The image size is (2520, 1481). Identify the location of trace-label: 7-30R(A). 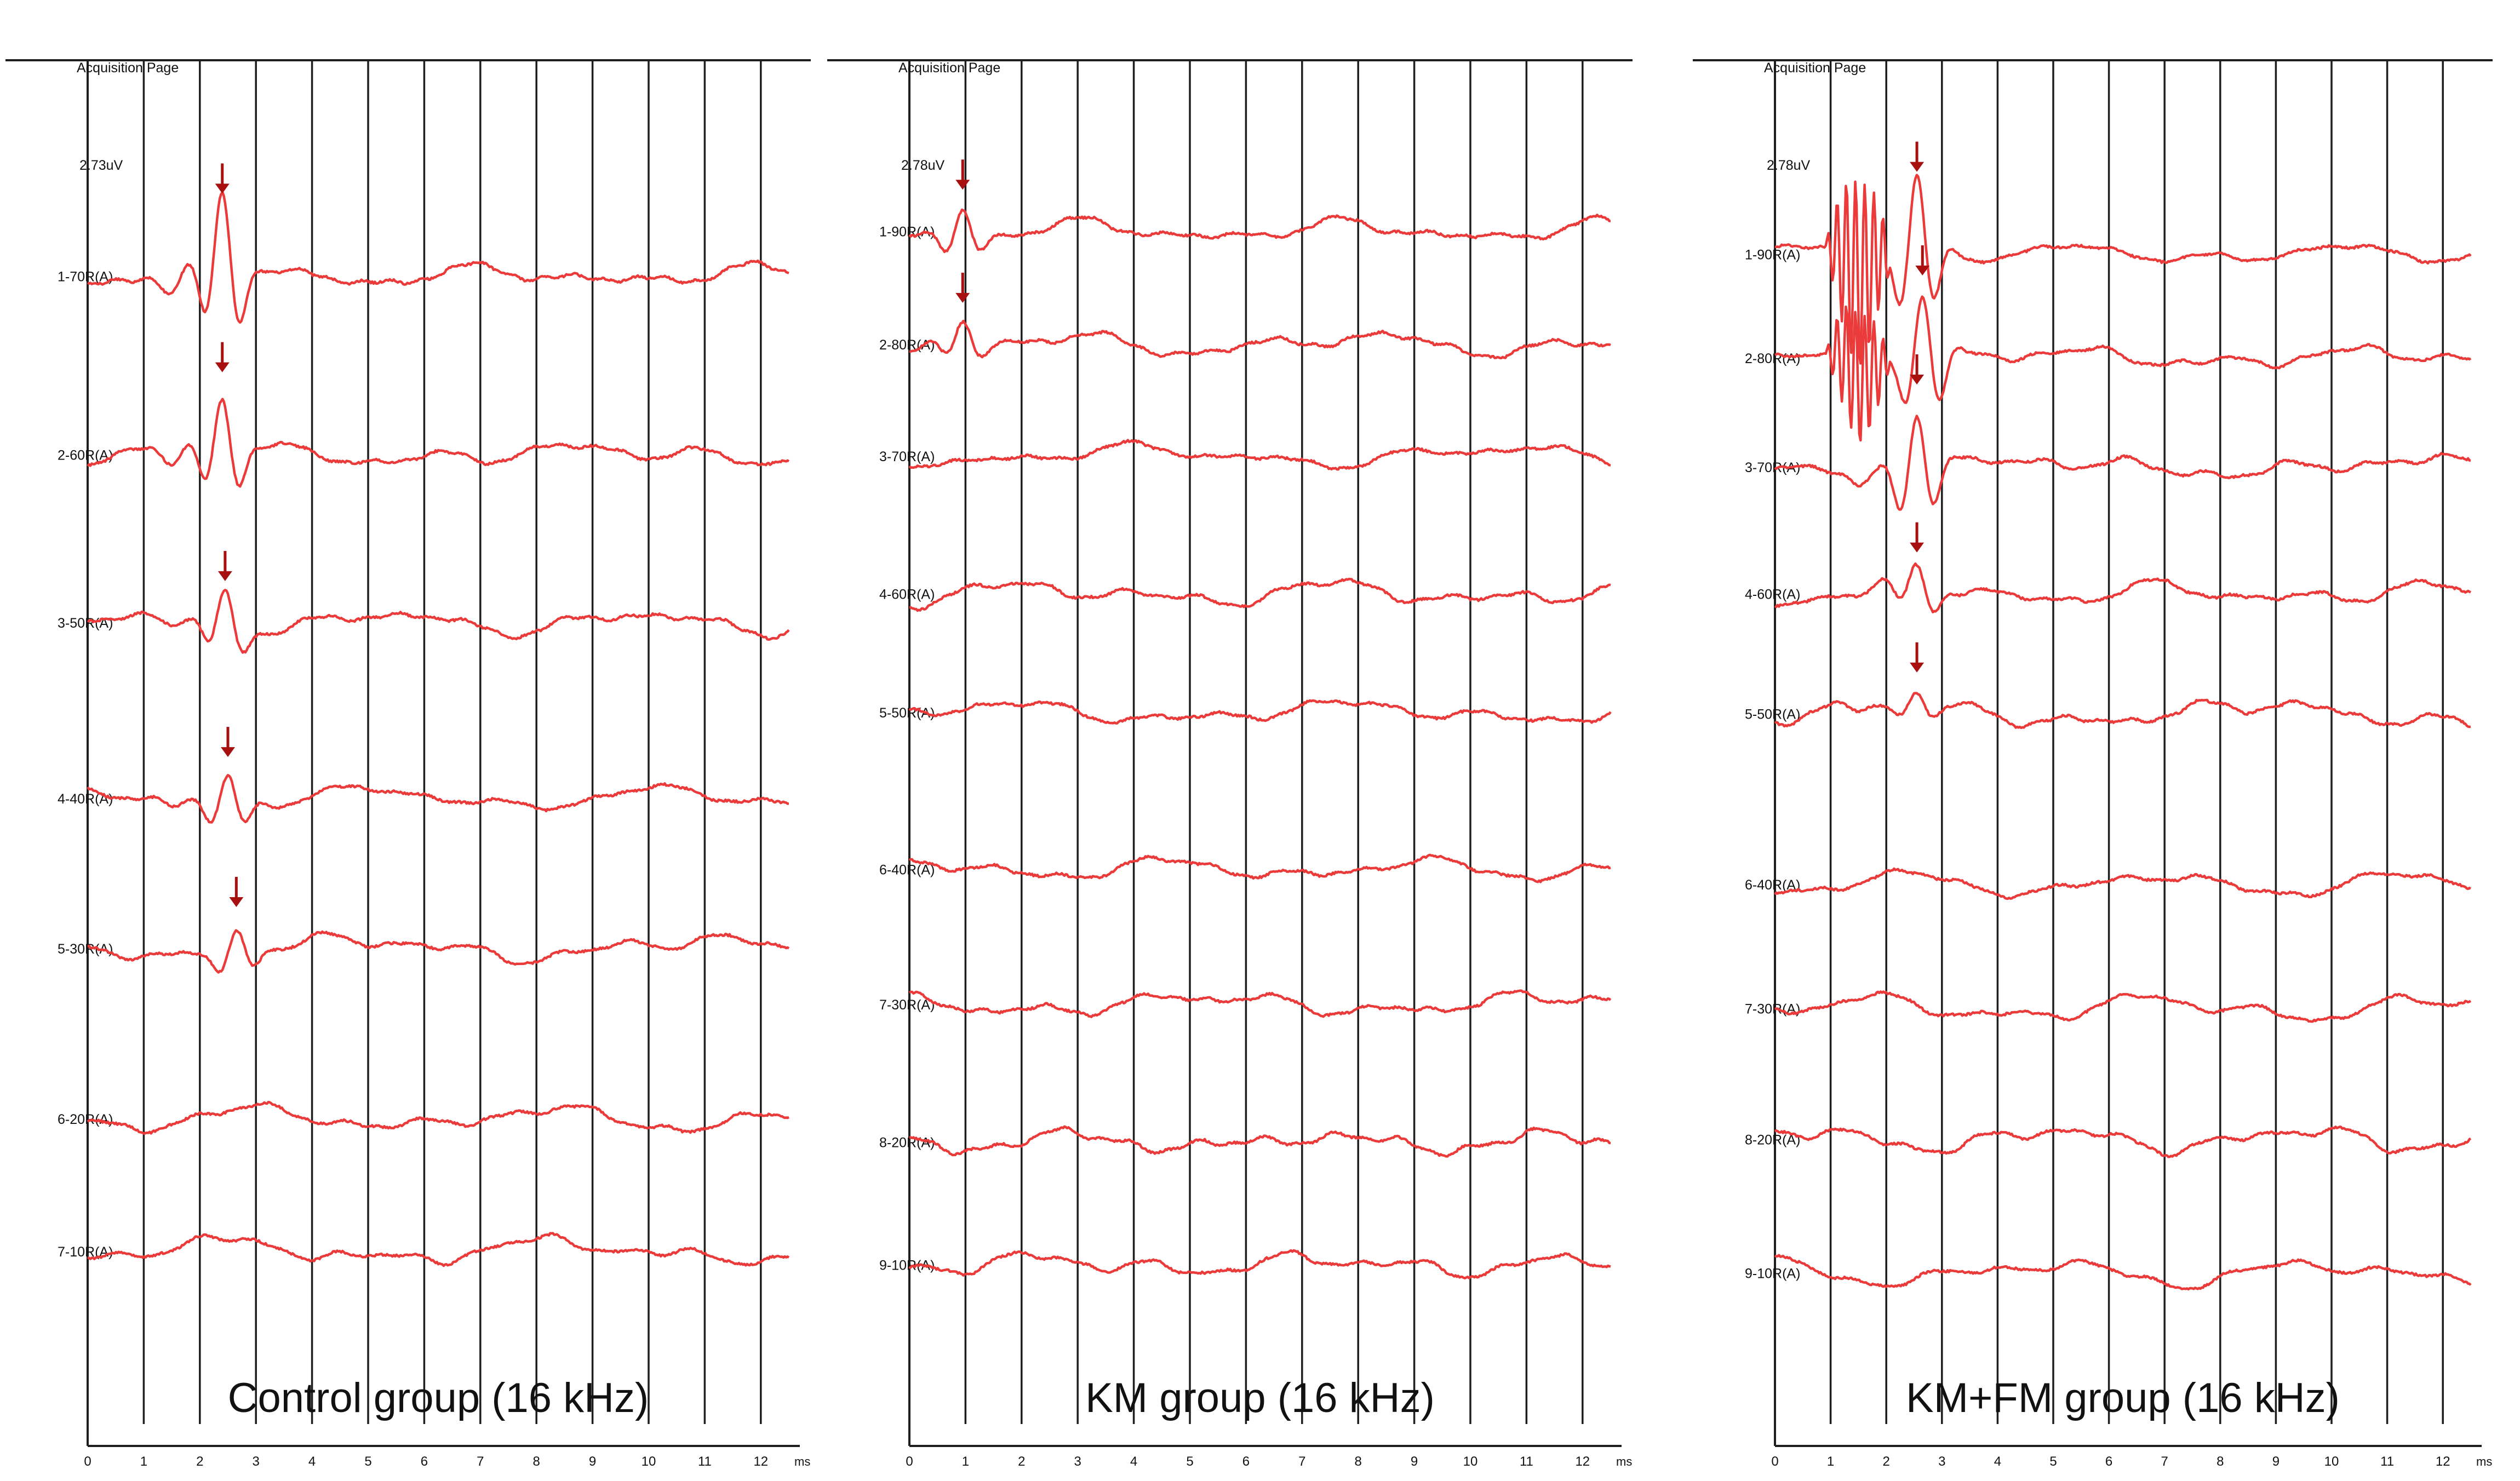
(907, 1005).